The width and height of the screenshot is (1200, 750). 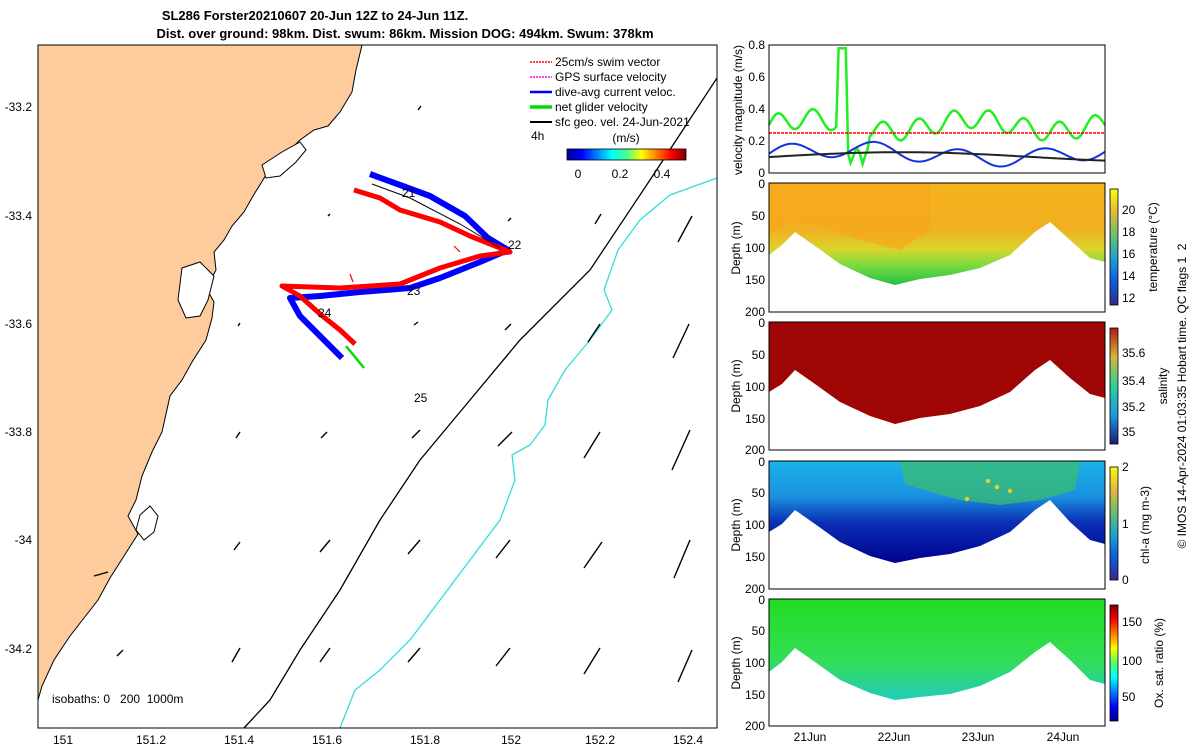 I want to click on velocity-y-tick: 0.4, so click(x=756, y=109).